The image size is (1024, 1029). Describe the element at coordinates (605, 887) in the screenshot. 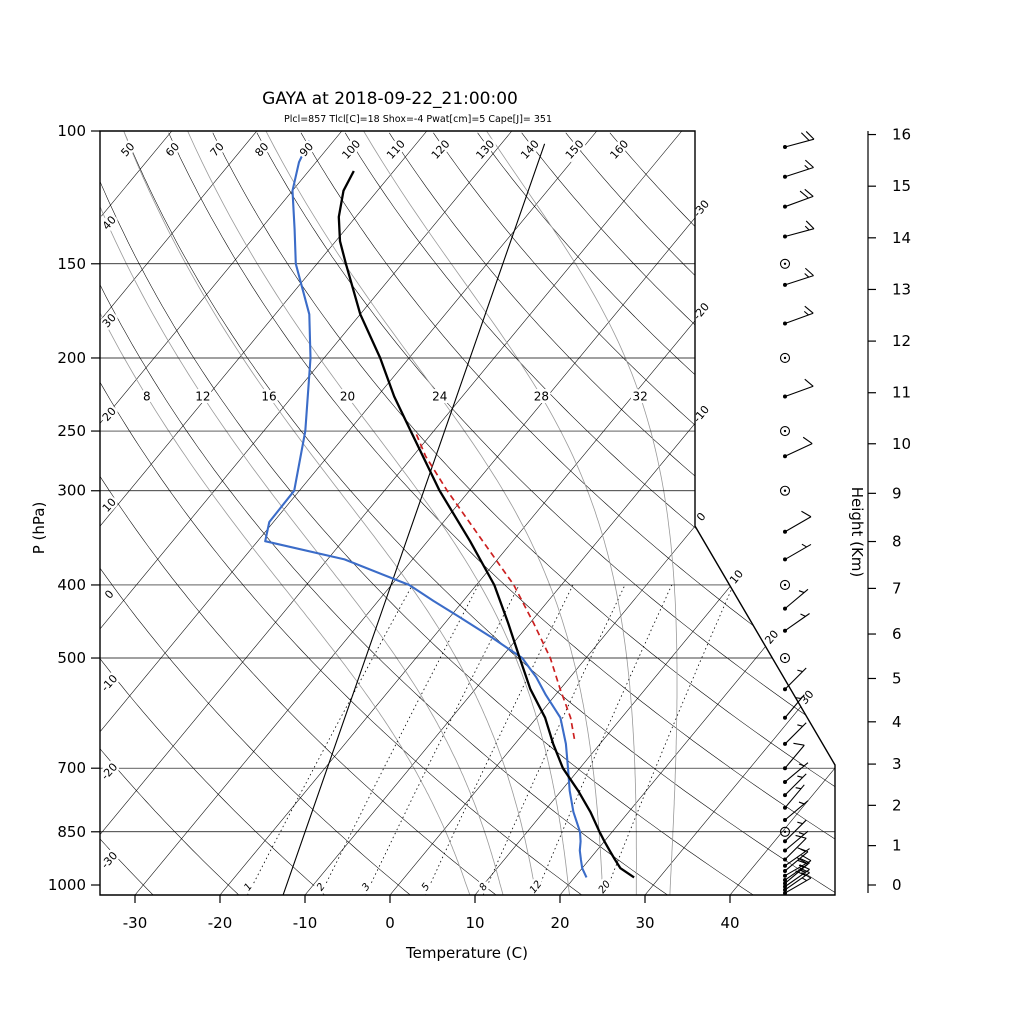

I see `mixing-ratio-label: 20` at that location.